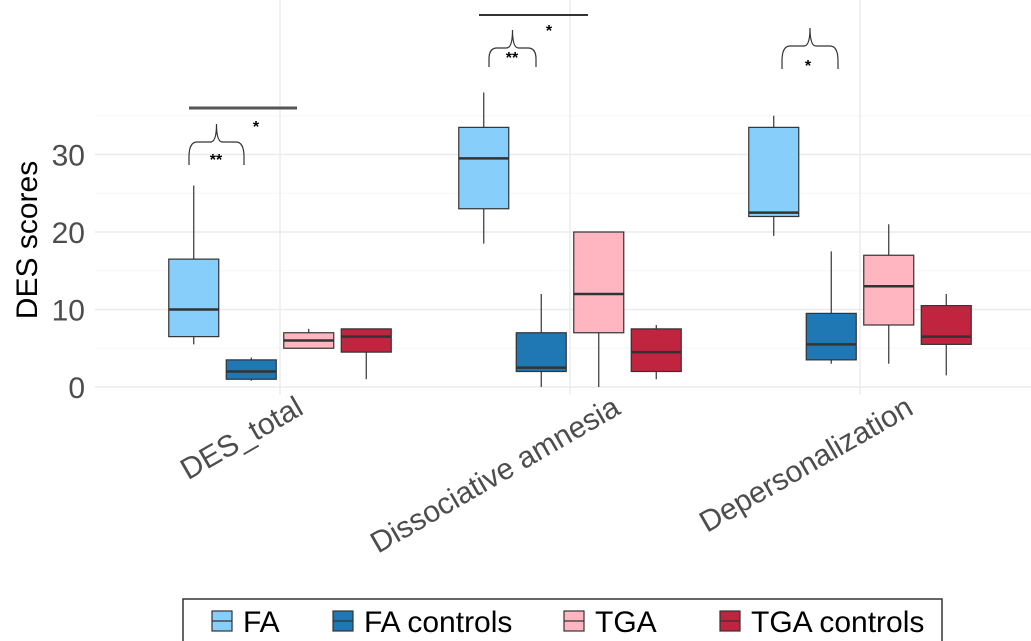 The height and width of the screenshot is (641, 1031). Describe the element at coordinates (495, 475) in the screenshot. I see `x-category-label: Dissociative amnesia` at that location.